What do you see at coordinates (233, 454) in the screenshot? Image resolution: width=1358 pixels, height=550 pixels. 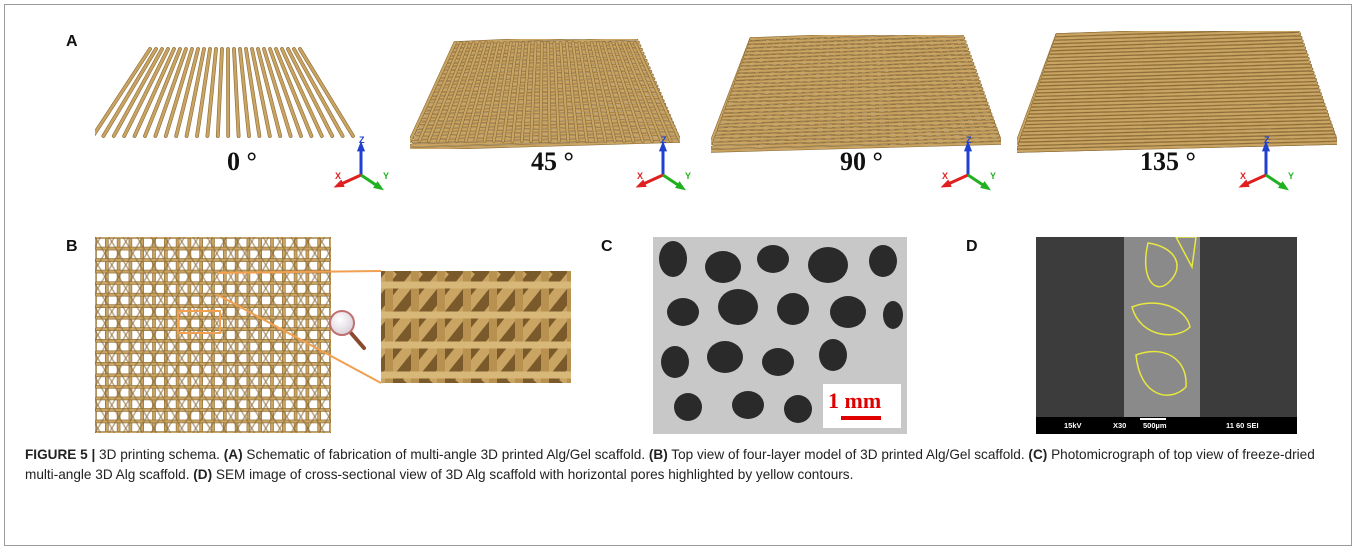 I see `caption-tag-a: (A)` at bounding box center [233, 454].